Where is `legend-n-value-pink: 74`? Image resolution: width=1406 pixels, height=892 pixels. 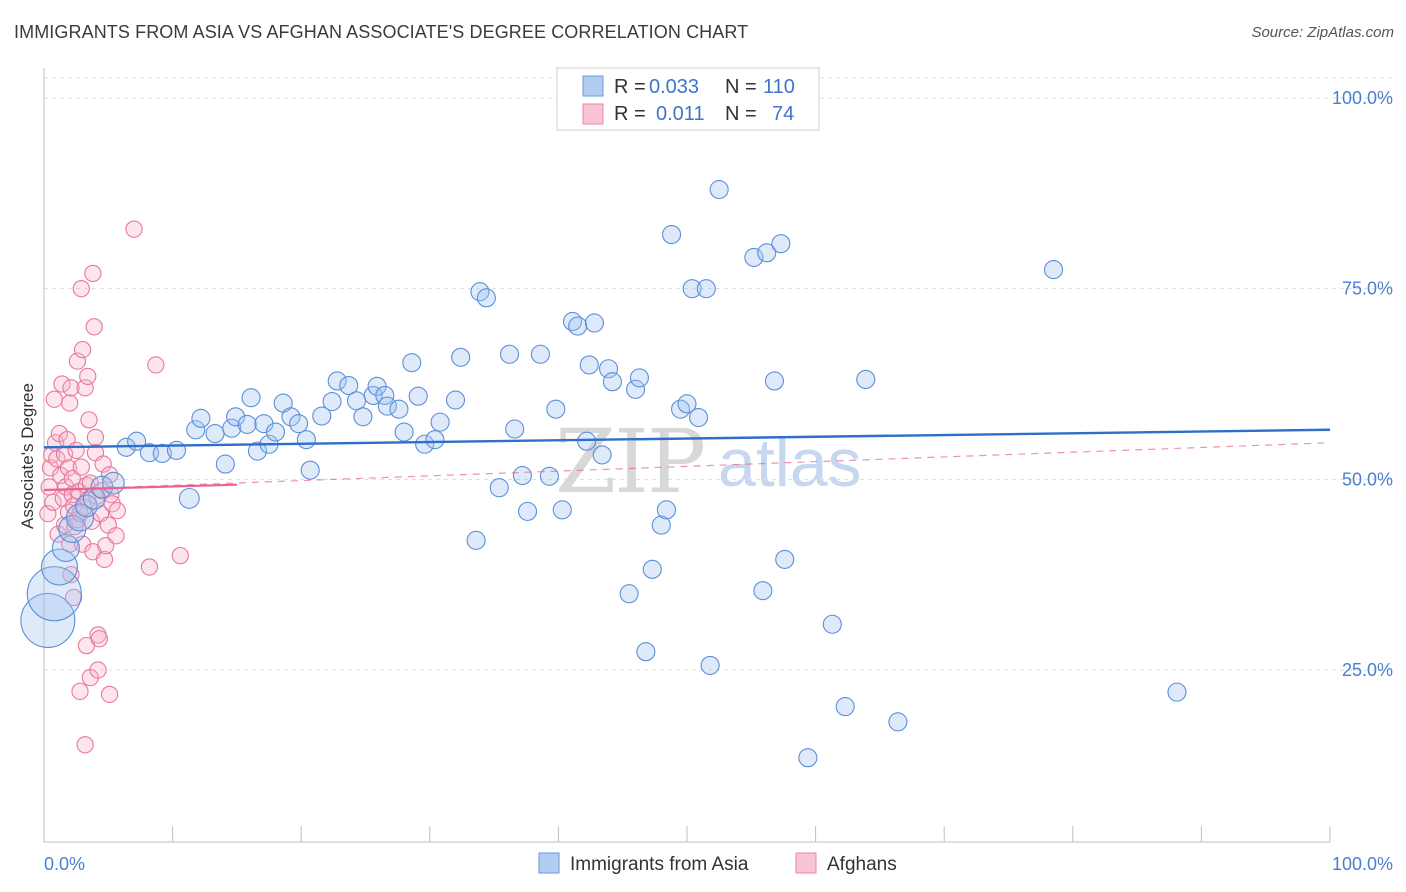 legend-n-value-pink: 74 is located at coordinates (783, 114).